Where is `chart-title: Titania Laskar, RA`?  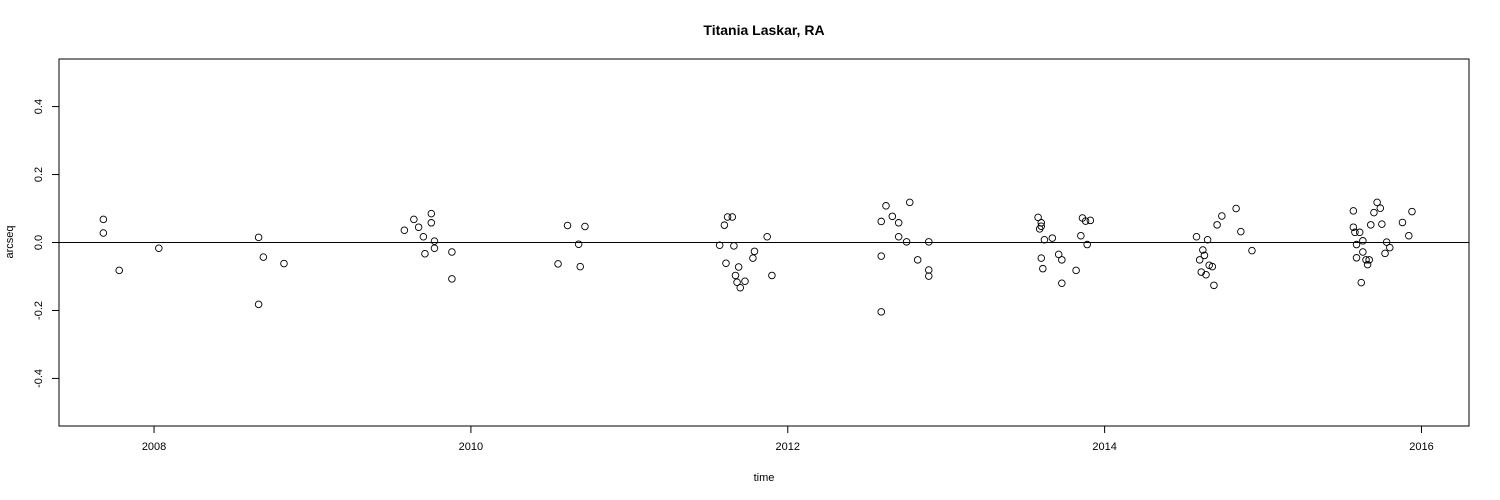 chart-title: Titania Laskar, RA is located at coordinates (763, 30).